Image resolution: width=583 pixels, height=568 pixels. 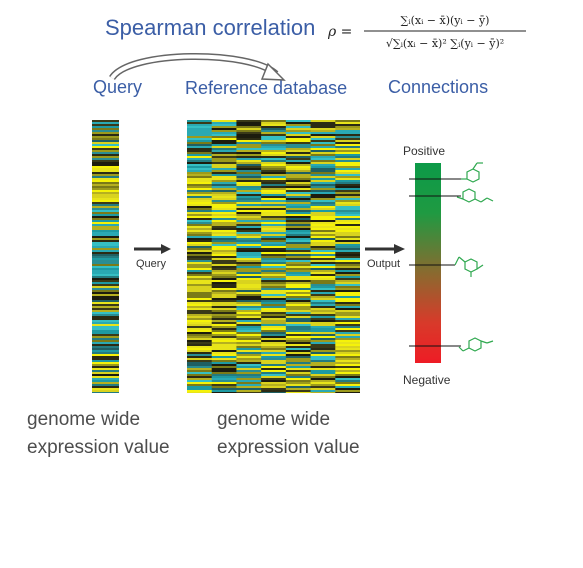 What do you see at coordinates (118, 87) in the screenshot?
I see `query-header: Query` at bounding box center [118, 87].